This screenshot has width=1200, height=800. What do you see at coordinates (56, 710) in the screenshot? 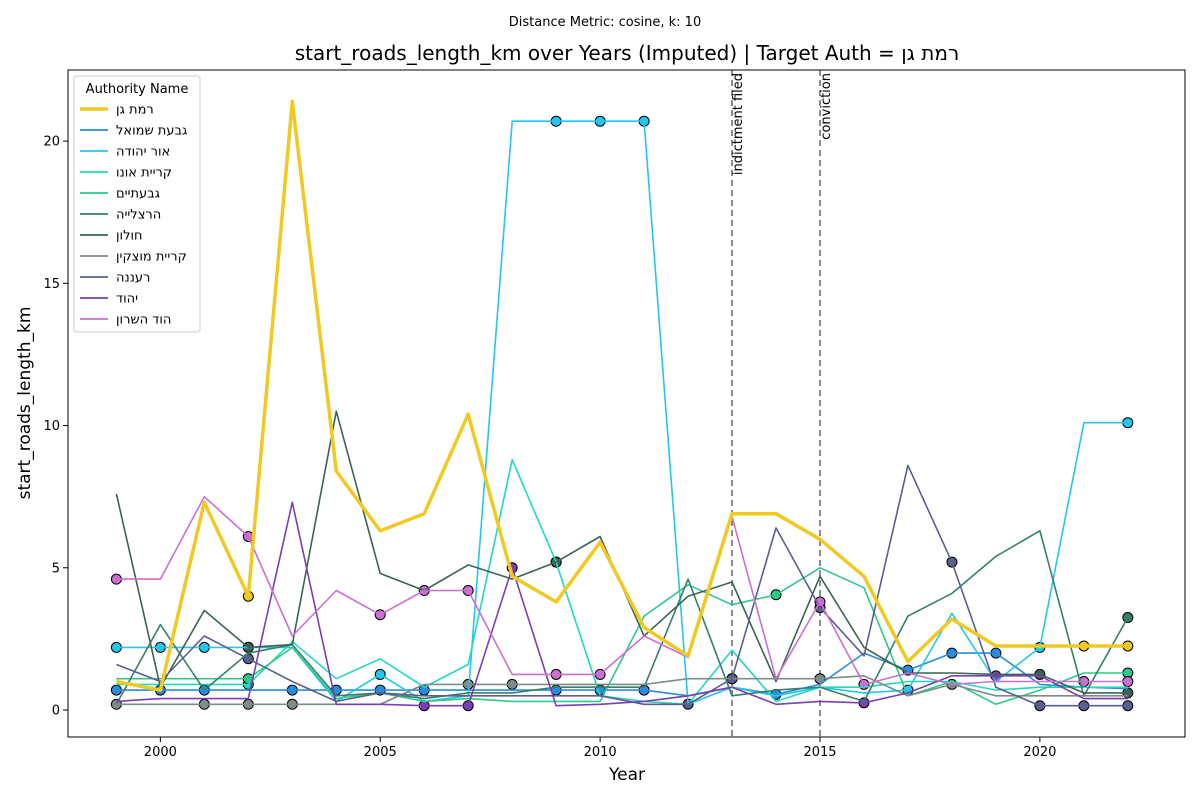
I see `y-tick-label: 0` at bounding box center [56, 710].